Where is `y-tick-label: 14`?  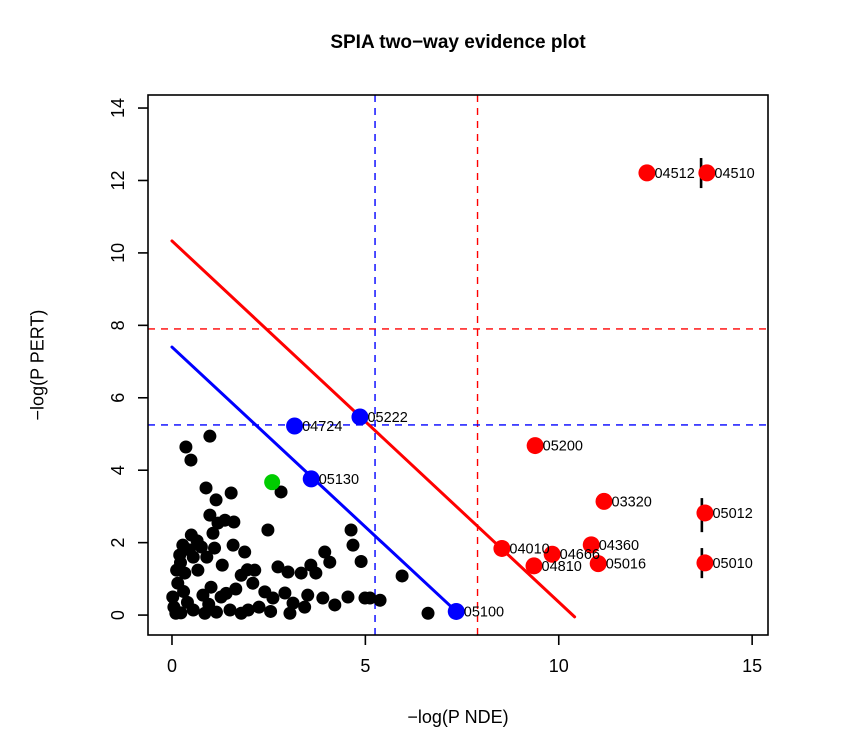 y-tick-label: 14 is located at coordinates (118, 108).